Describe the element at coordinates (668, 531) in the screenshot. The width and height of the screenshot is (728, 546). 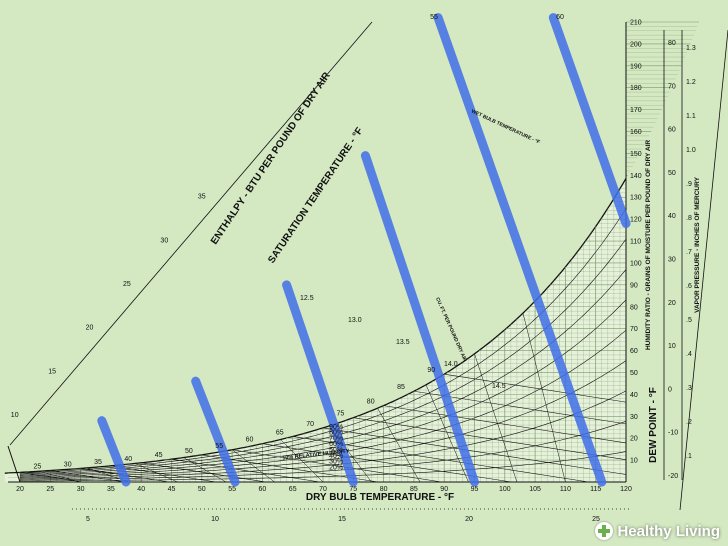
I see `watermark-text: Healthy Living` at that location.